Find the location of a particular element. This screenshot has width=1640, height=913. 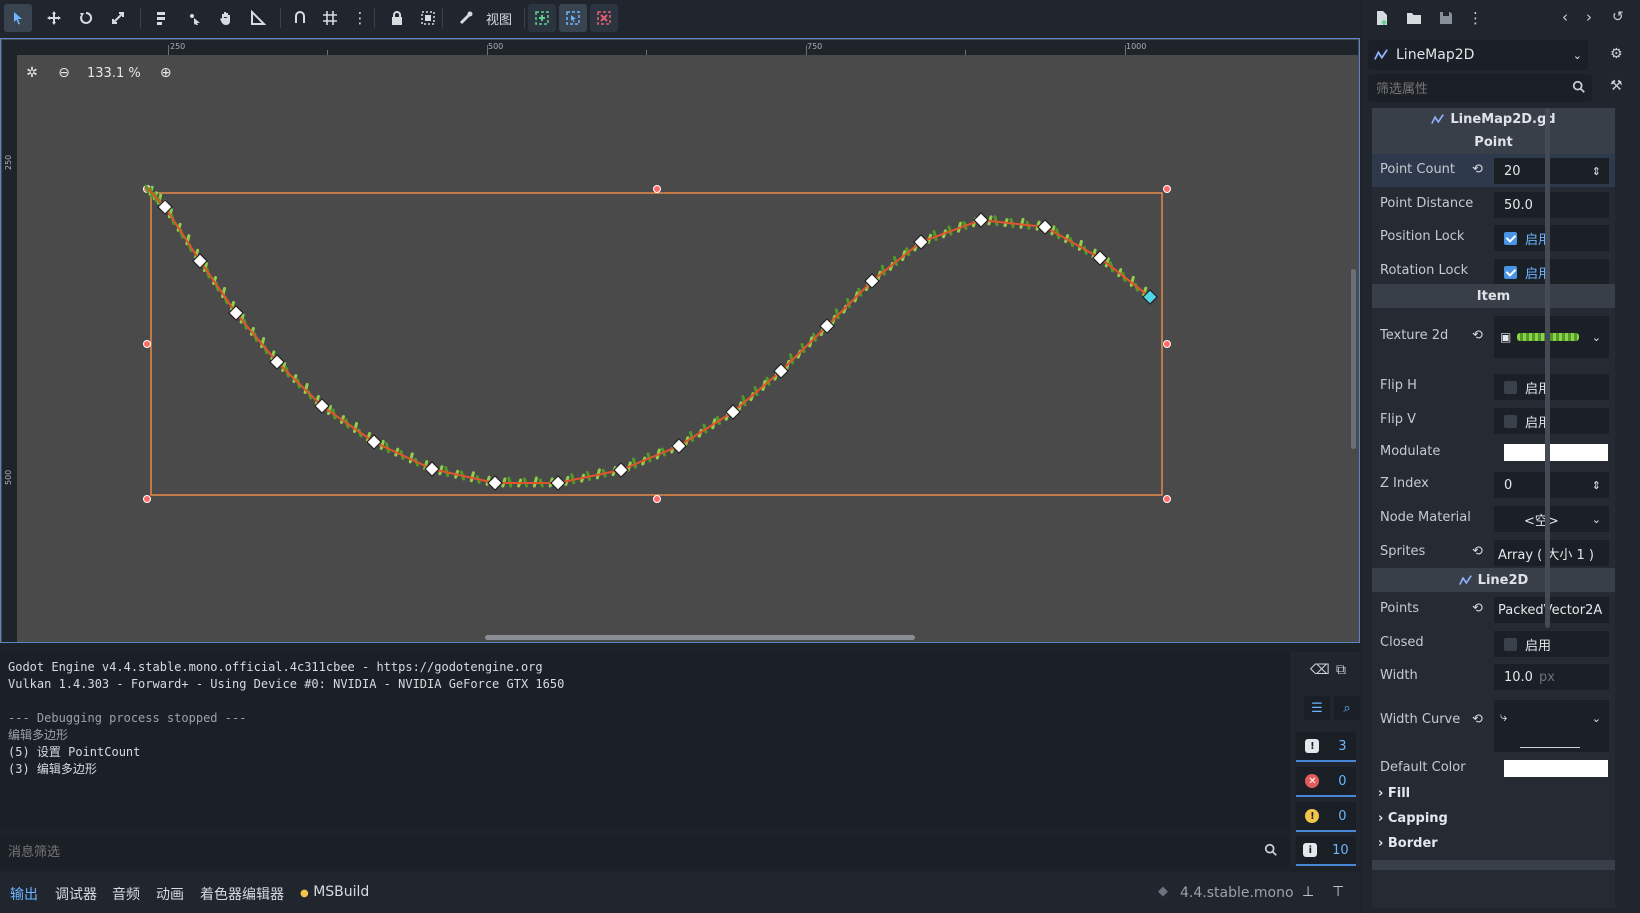

default-color-swatch is located at coordinates (1556, 768).